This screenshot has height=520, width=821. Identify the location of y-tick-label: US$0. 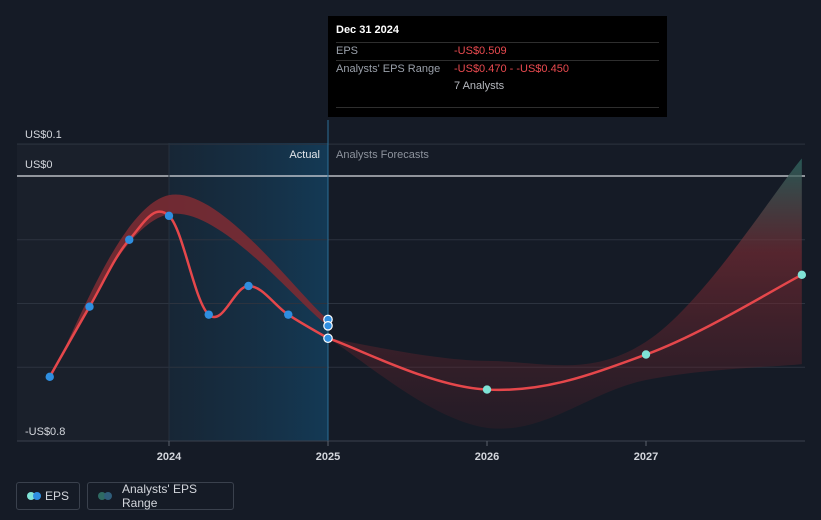
(39, 165).